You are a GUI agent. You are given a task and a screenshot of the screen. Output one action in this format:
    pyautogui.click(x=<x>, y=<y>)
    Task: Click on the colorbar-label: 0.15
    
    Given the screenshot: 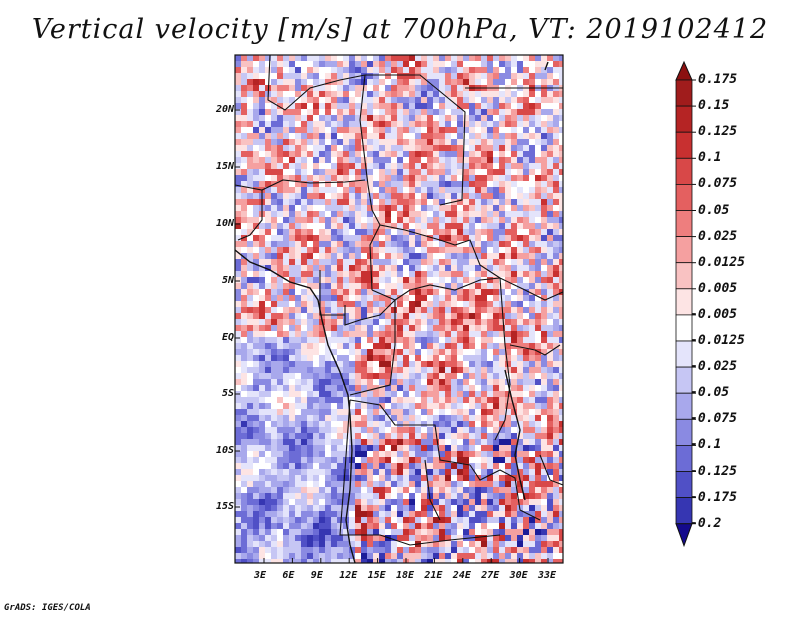 What is the action you would take?
    pyautogui.click(x=714, y=106)
    